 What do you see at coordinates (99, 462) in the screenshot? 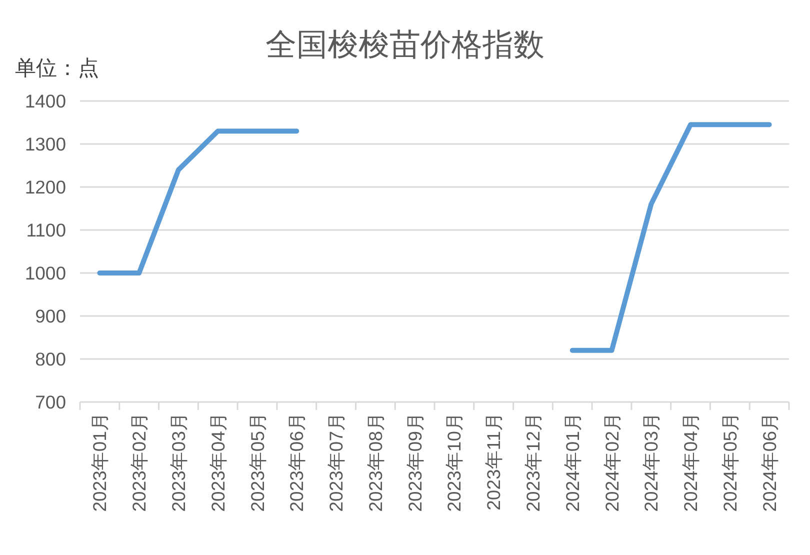
I see `xtick: 2023年01月` at bounding box center [99, 462].